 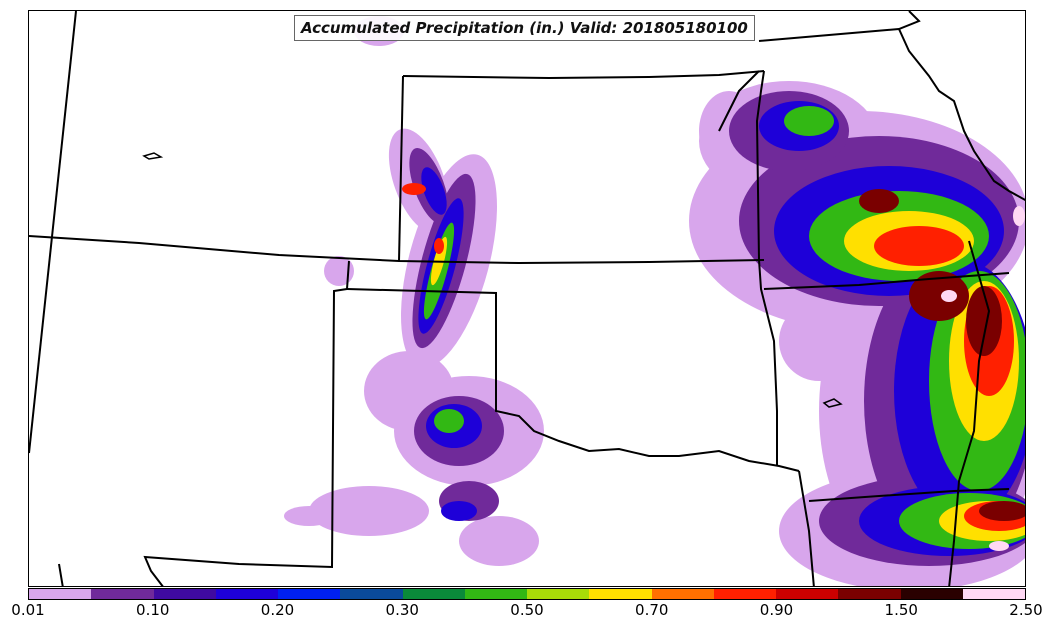 I want to click on colorbar-tick-label: 0.50, so click(x=527, y=610).